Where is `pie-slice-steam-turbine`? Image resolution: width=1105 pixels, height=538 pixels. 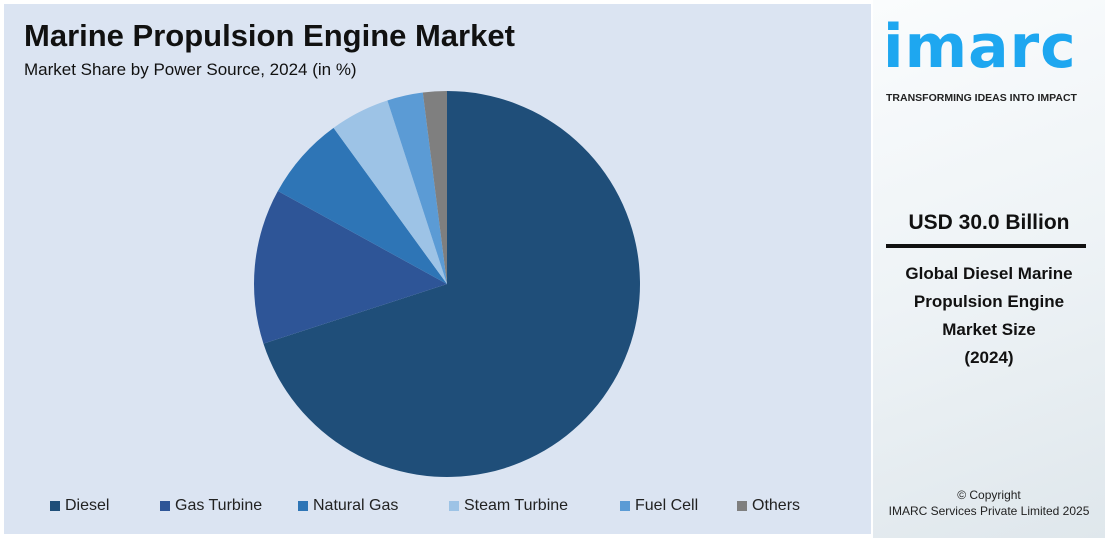 pie-slice-steam-turbine is located at coordinates (390, 192).